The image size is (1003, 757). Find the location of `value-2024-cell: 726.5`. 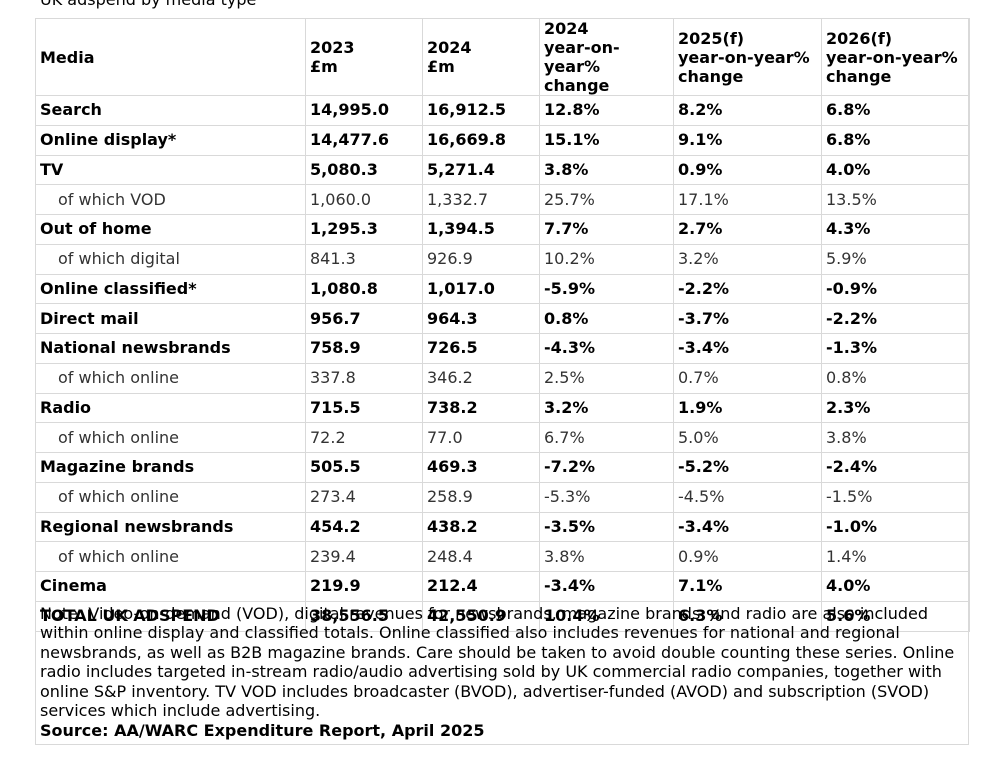

value-2024-cell: 726.5 is located at coordinates (481, 348).